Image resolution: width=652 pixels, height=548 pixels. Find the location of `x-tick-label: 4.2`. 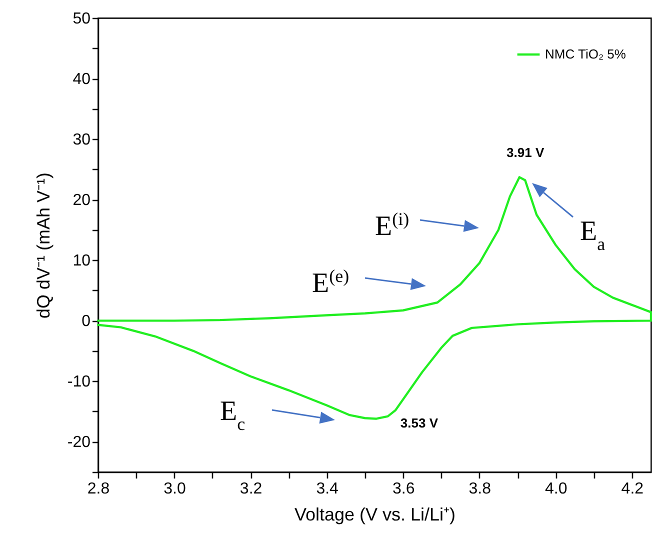

x-tick-label: 4.2 is located at coordinates (632, 489).